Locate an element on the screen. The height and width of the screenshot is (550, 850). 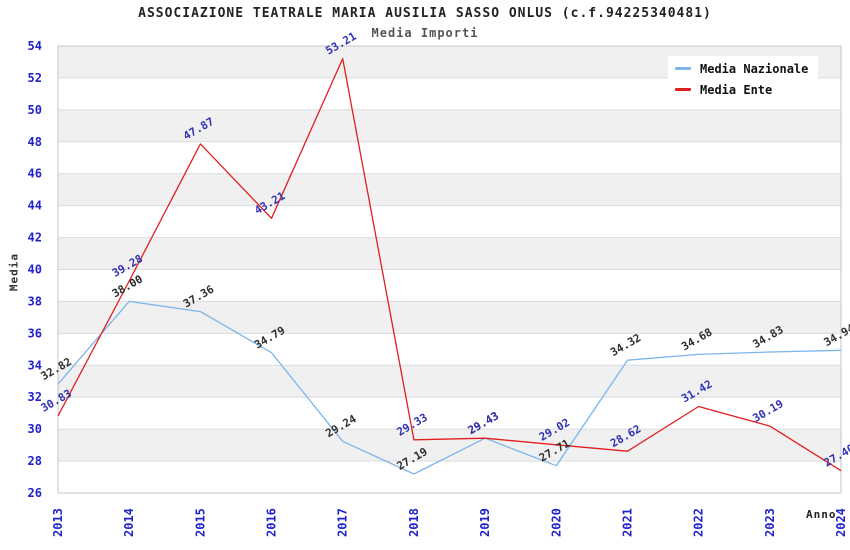
x-tick-label: 2015 is located at coordinates (200, 522).